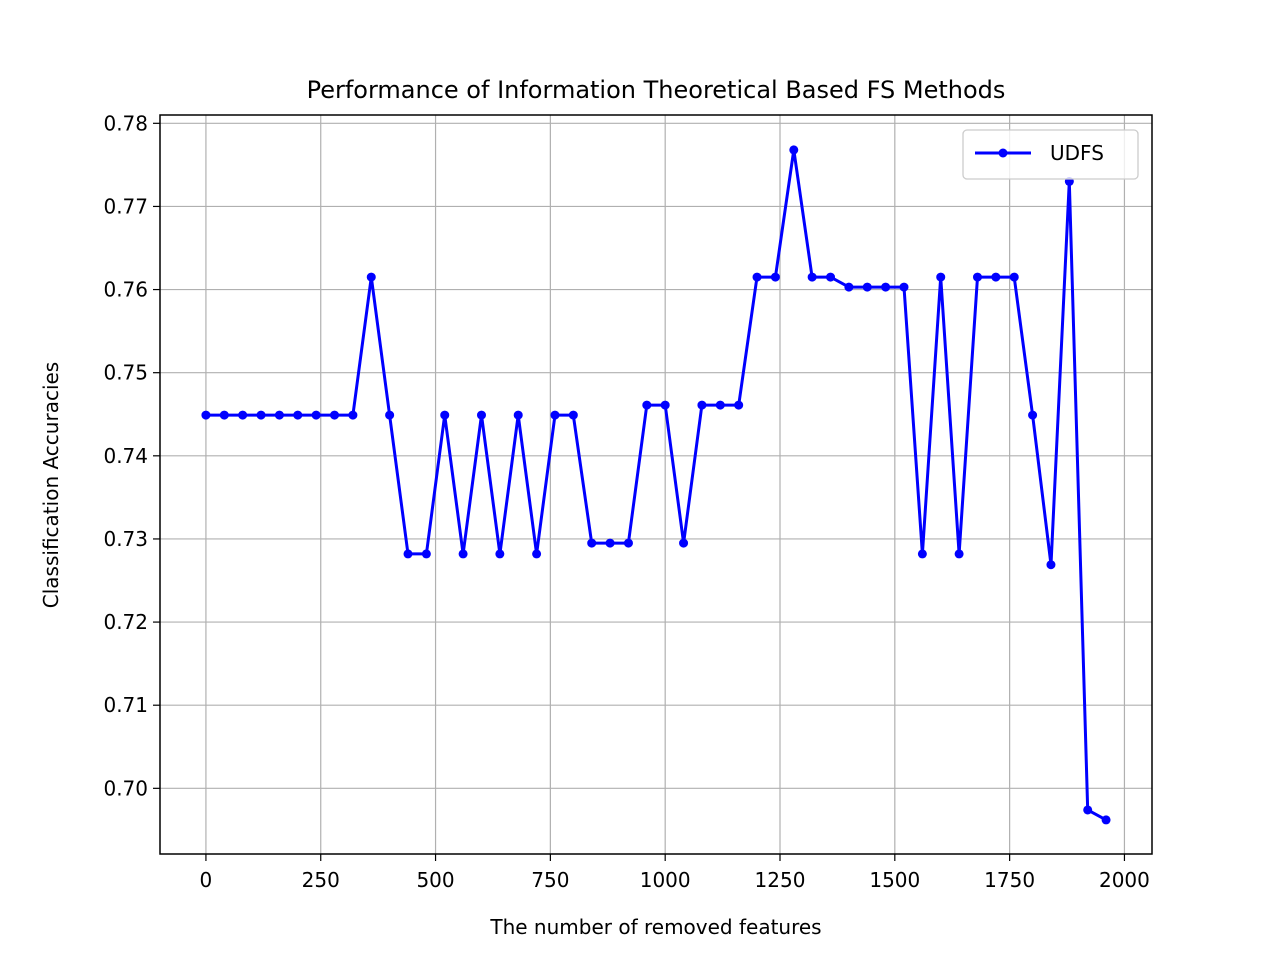 The height and width of the screenshot is (960, 1280). What do you see at coordinates (1124, 880) in the screenshot?
I see `x-tick-label: 2000` at bounding box center [1124, 880].